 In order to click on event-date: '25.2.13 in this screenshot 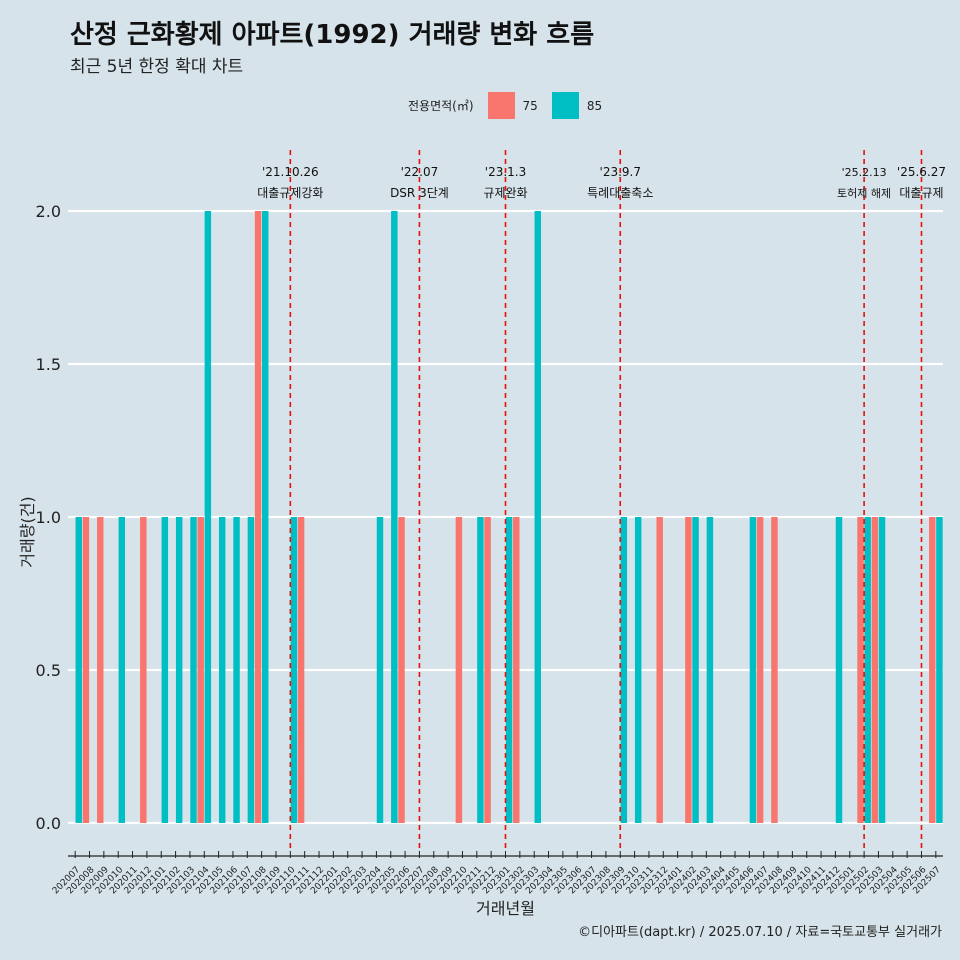, I will do `click(864, 172)`.